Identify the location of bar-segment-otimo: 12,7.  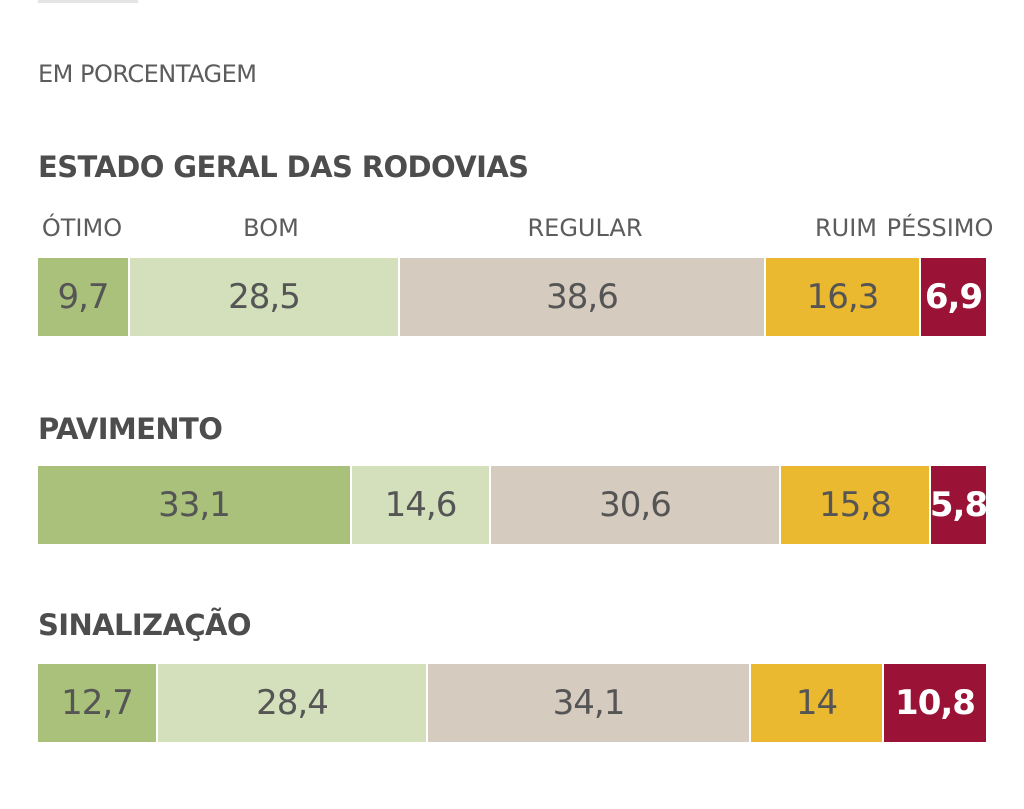
(97, 703).